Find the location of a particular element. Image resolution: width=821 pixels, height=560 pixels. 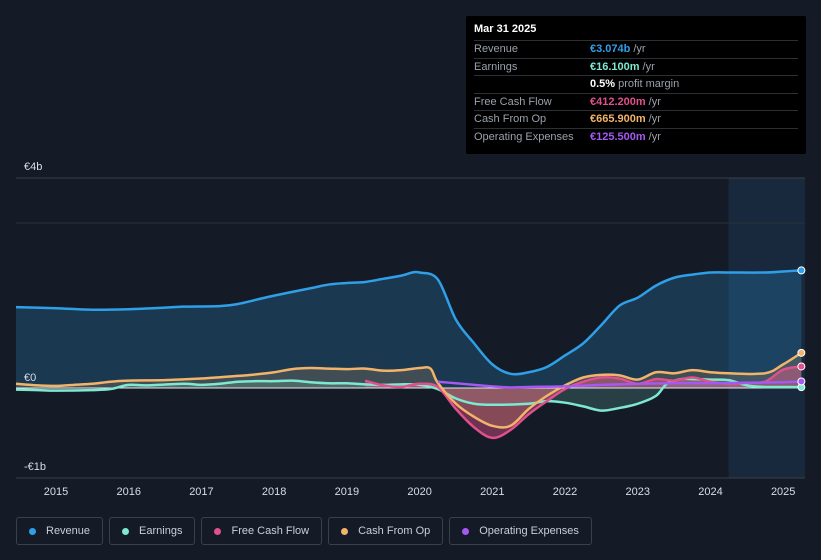

x-tick-label: 2018 is located at coordinates (274, 492).